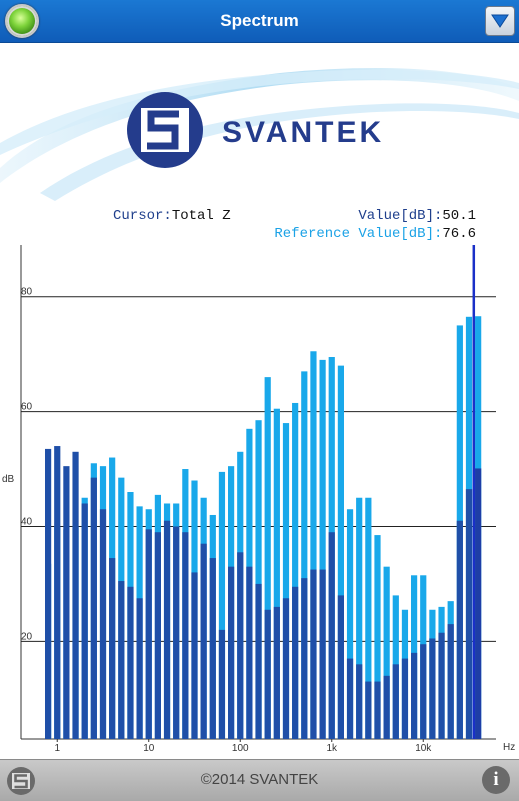 This screenshot has width=519, height=801. What do you see at coordinates (22, 21) in the screenshot?
I see `status-led-icon` at bounding box center [22, 21].